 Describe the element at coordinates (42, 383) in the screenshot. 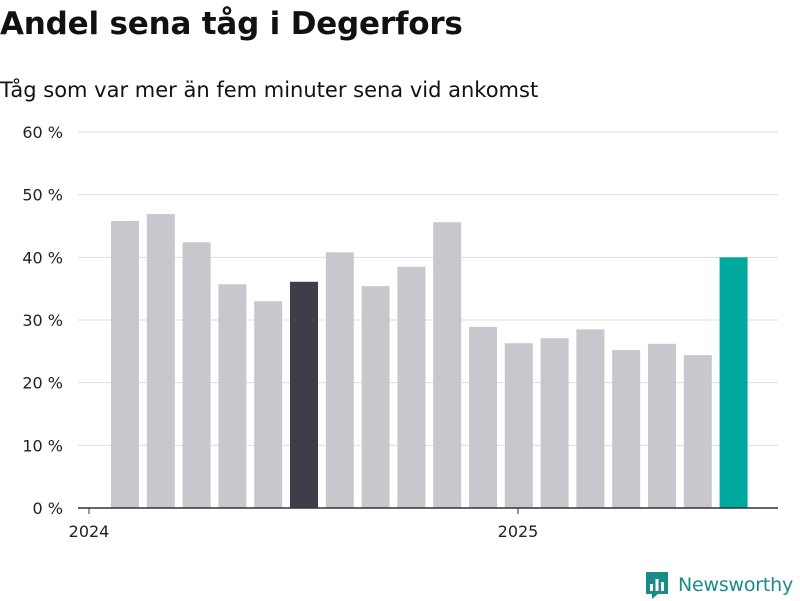

I see `y-tick-label: 20 %` at that location.